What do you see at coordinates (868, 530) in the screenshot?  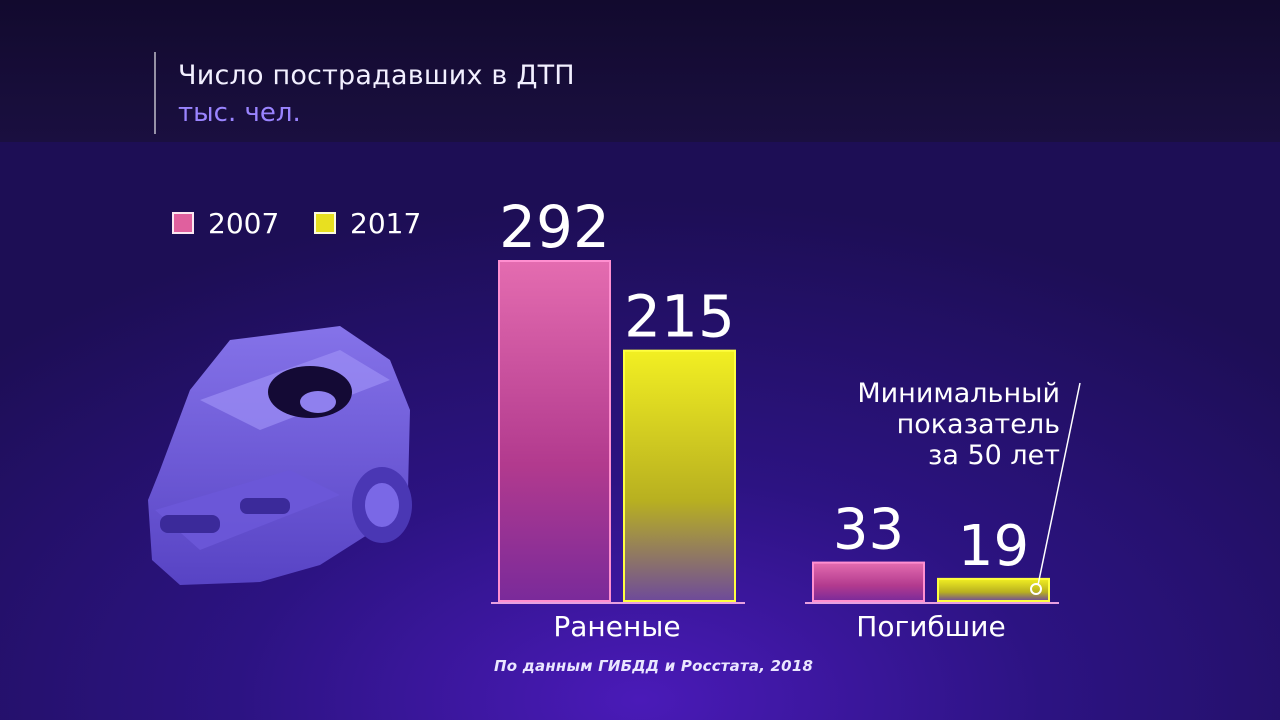 I see `data-label-Погибшие-2007: 33` at bounding box center [868, 530].